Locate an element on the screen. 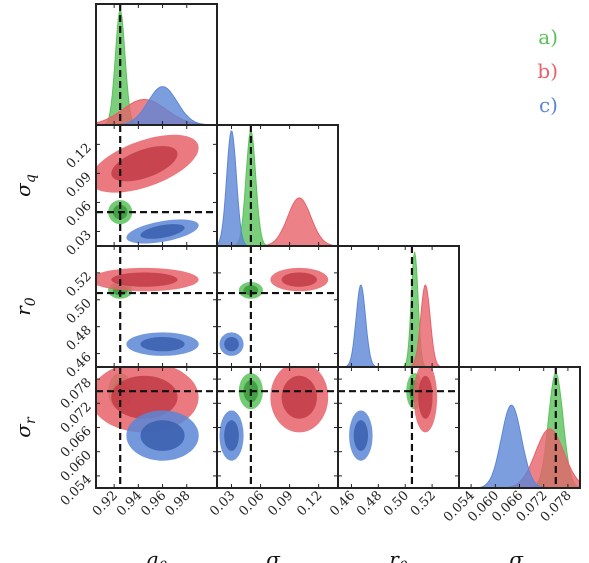 The height and width of the screenshot is (563, 589). y-axis-label-subscript: q is located at coordinates (31, 178).